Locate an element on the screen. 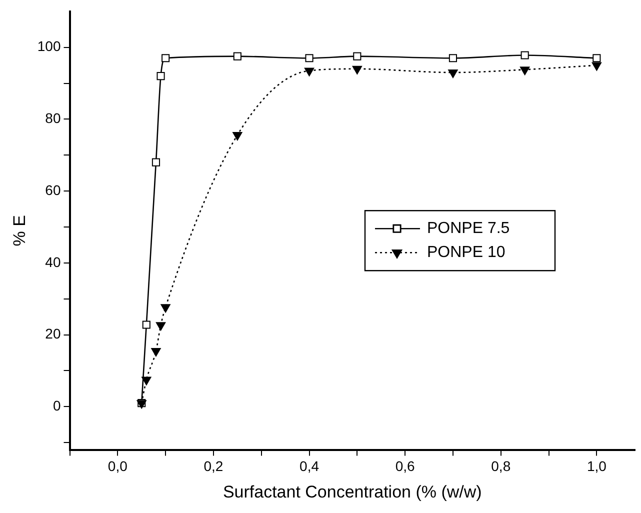  x-tick-label: 1,0 is located at coordinates (596, 466).